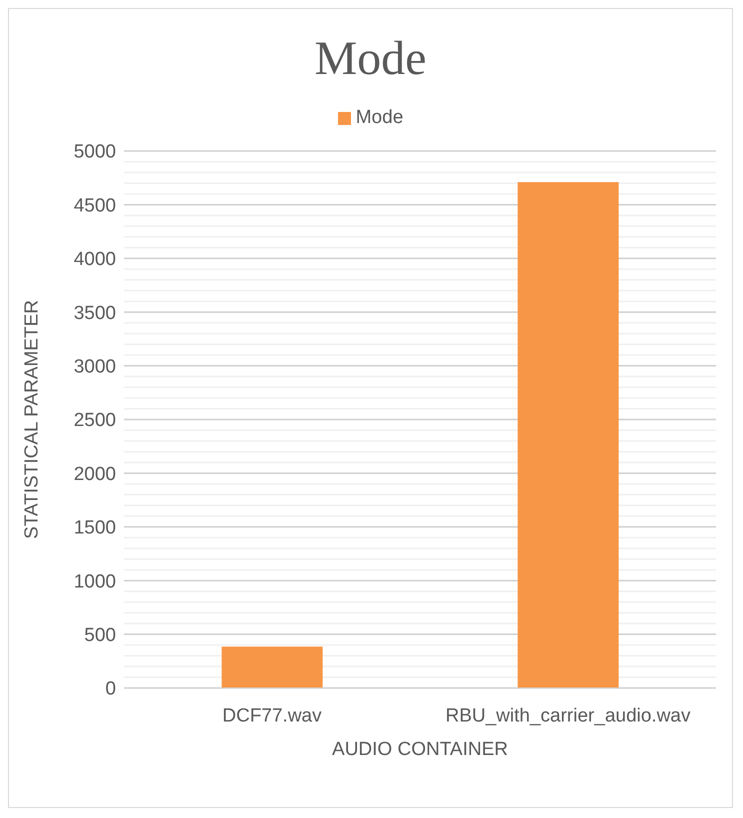 This screenshot has width=743, height=818. What do you see at coordinates (95, 205) in the screenshot?
I see `y-tick-label: 4500` at bounding box center [95, 205].